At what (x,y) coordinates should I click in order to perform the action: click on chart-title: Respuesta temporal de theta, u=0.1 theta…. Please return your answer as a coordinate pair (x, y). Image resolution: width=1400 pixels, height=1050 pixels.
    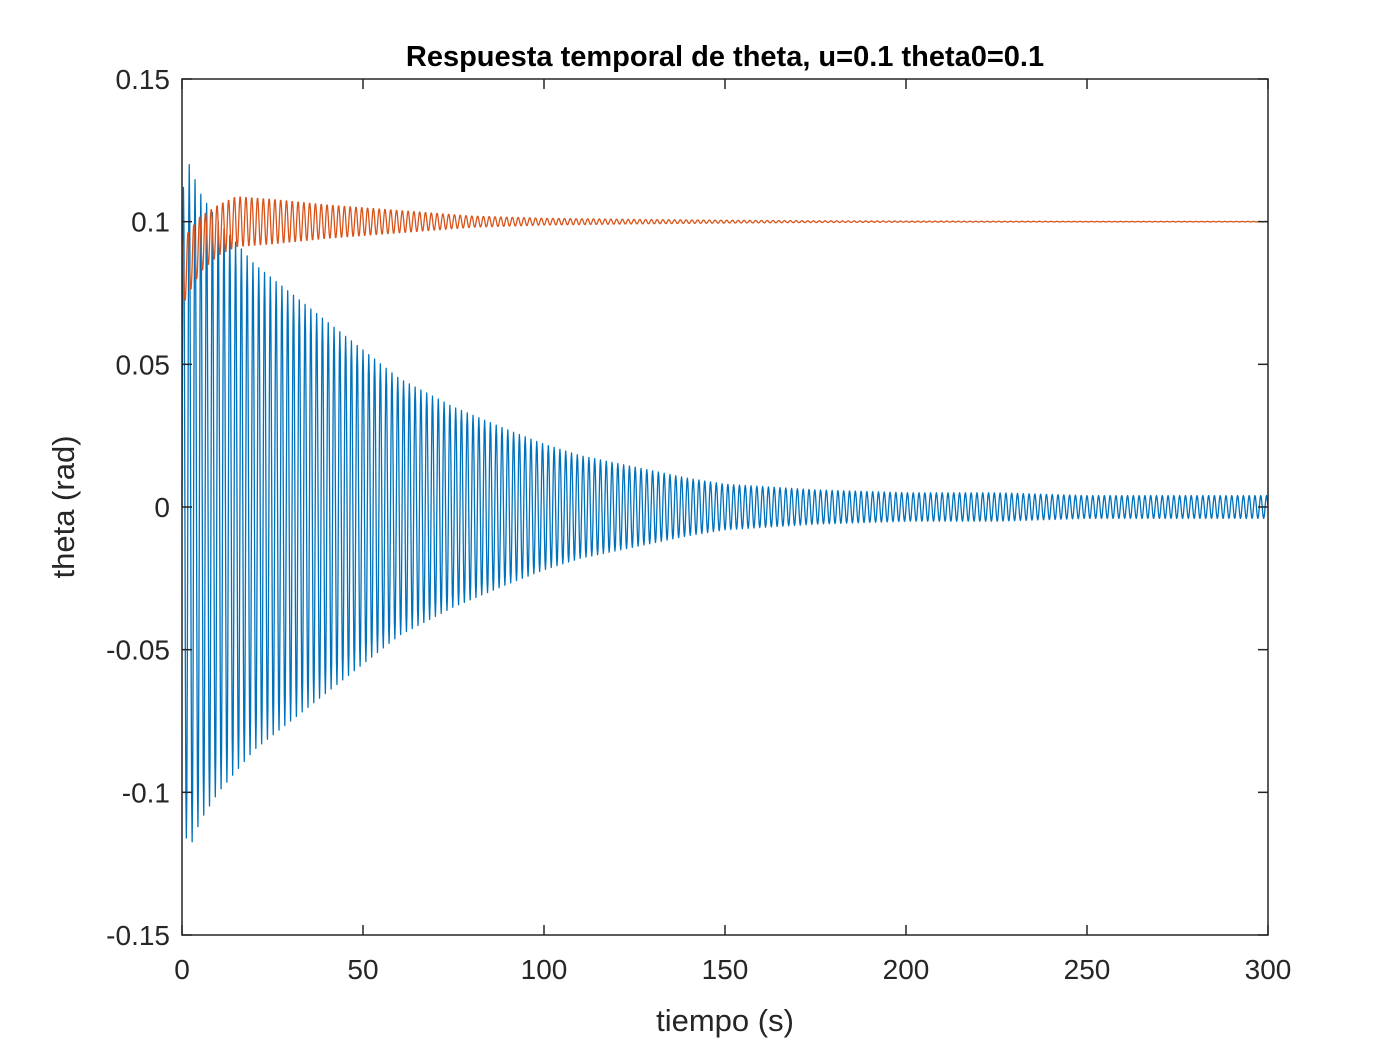
    Looking at the image, I should click on (725, 57).